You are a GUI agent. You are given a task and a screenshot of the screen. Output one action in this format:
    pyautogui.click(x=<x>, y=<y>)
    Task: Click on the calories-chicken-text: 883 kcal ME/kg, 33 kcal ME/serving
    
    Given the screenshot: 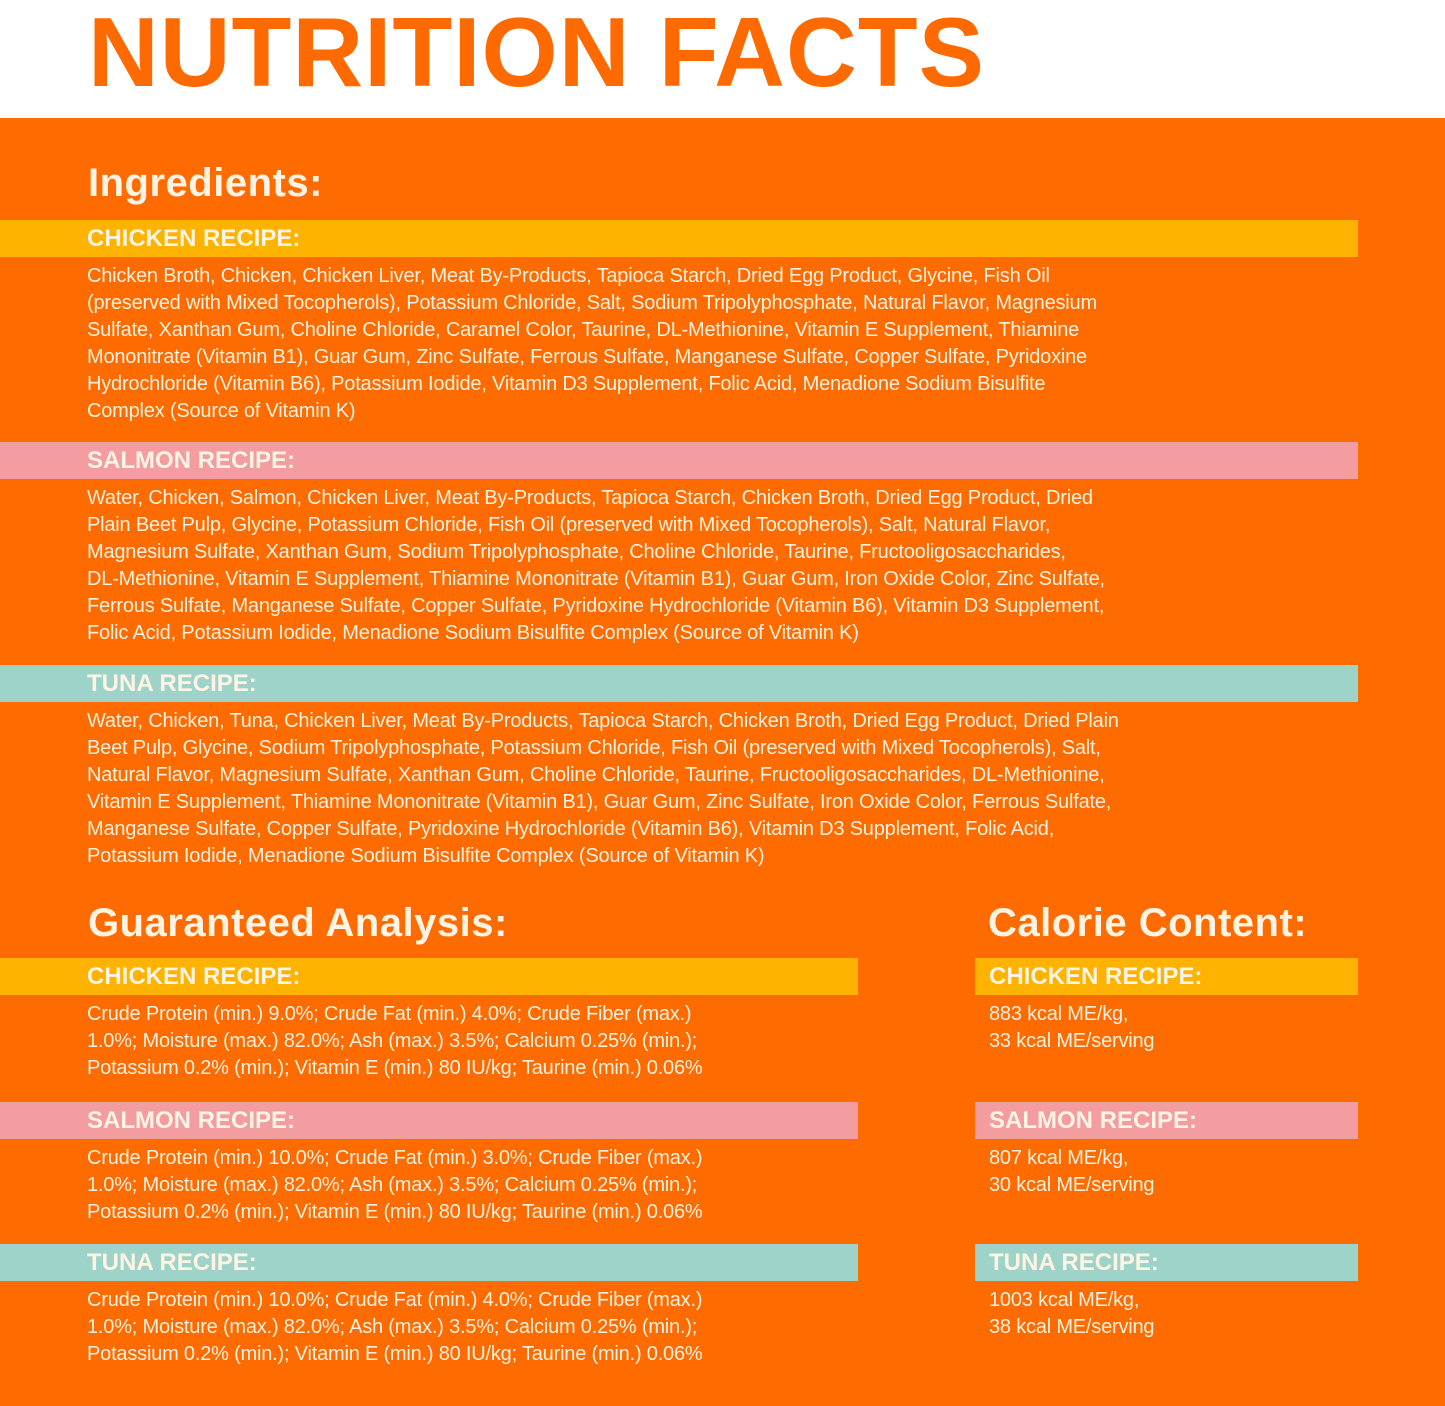 What is the action you would take?
    pyautogui.click(x=1072, y=1028)
    